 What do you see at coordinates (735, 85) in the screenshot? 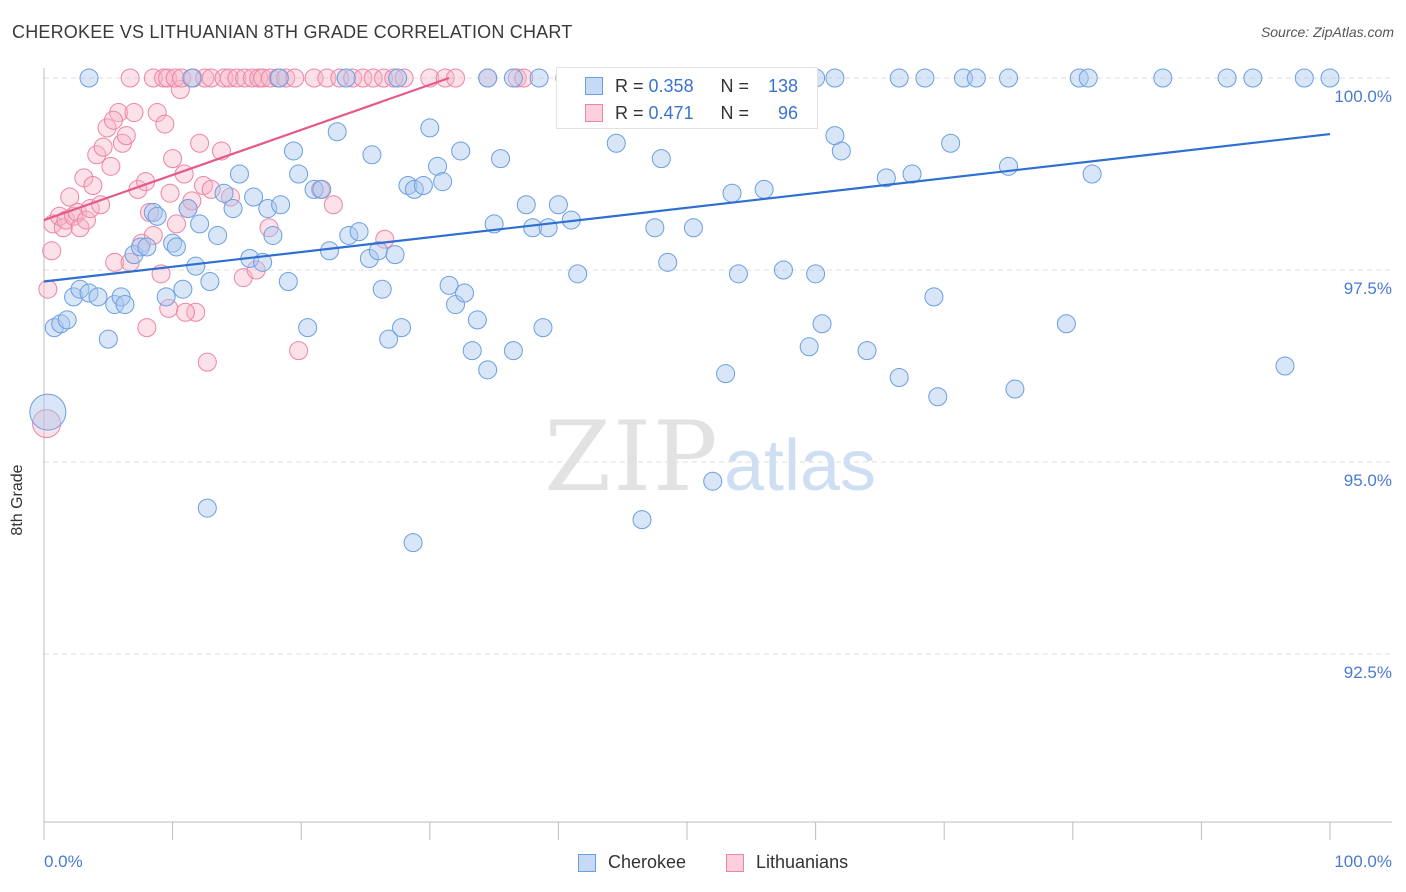
I see `n-label: N =` at bounding box center [735, 85].